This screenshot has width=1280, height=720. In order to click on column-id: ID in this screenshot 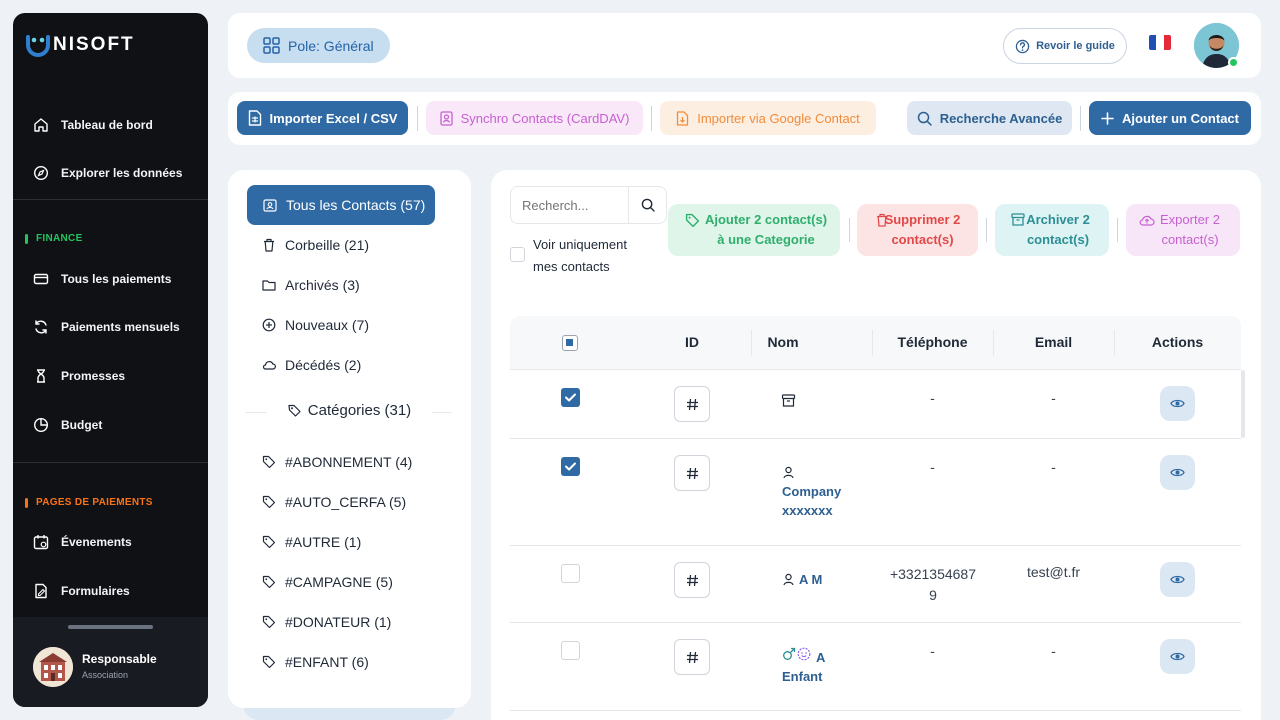, I will do `click(692, 342)`.